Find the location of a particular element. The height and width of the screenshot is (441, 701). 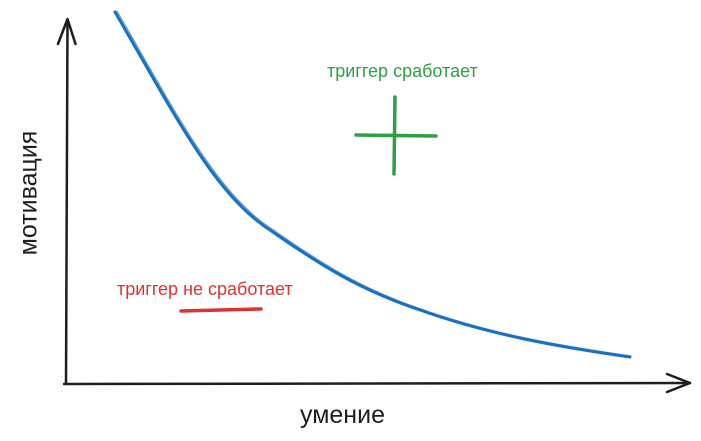

trigger-fails-label: триггер не сработает is located at coordinates (205, 289).